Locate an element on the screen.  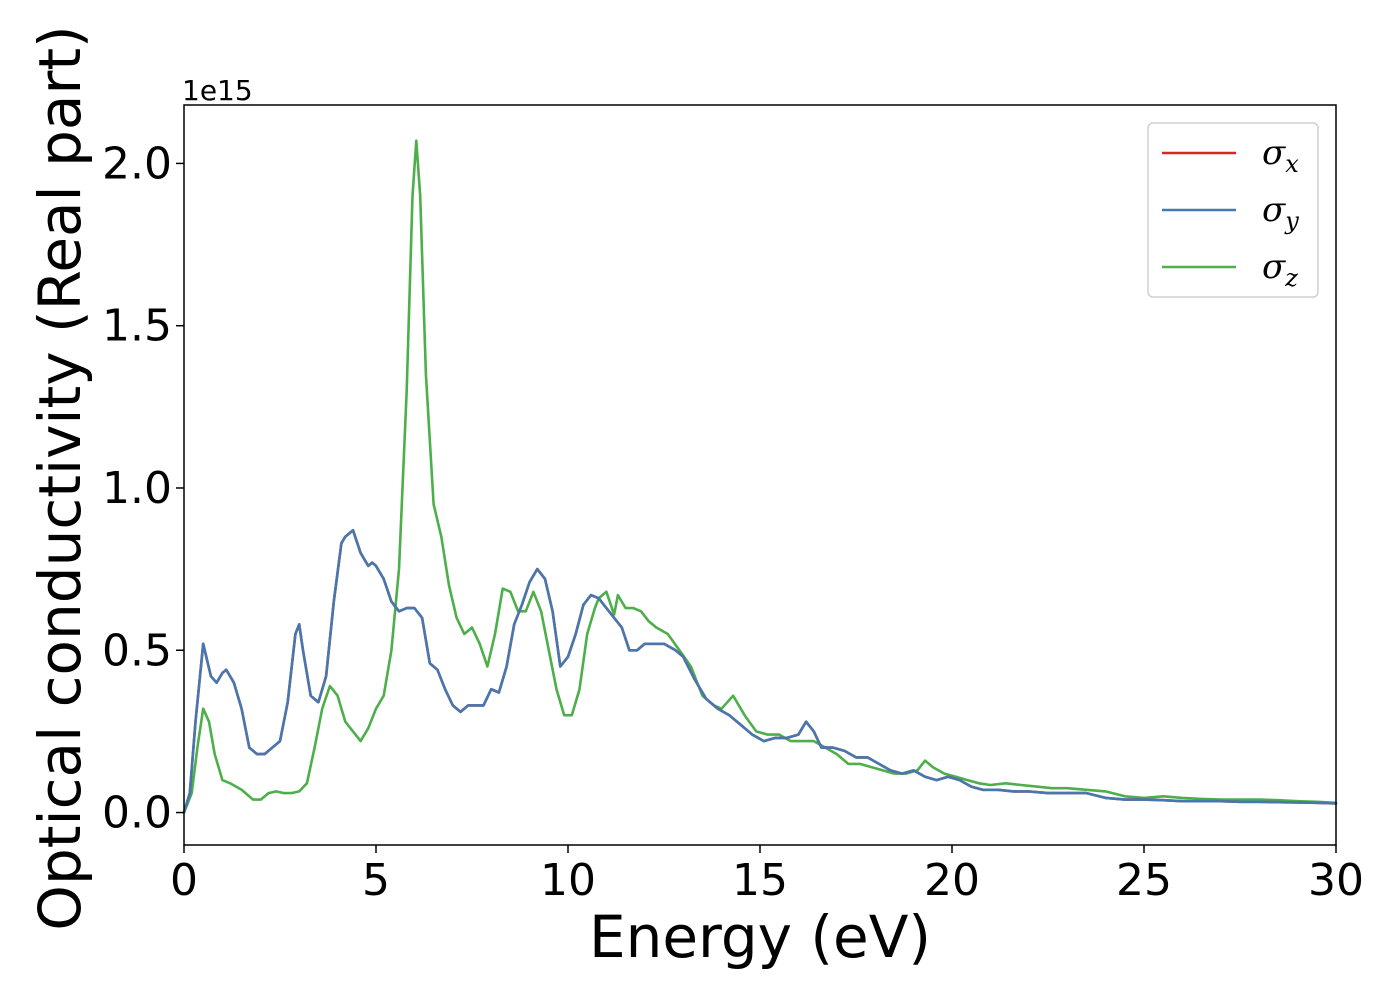
x-tick-label: 0 is located at coordinates (184, 880).